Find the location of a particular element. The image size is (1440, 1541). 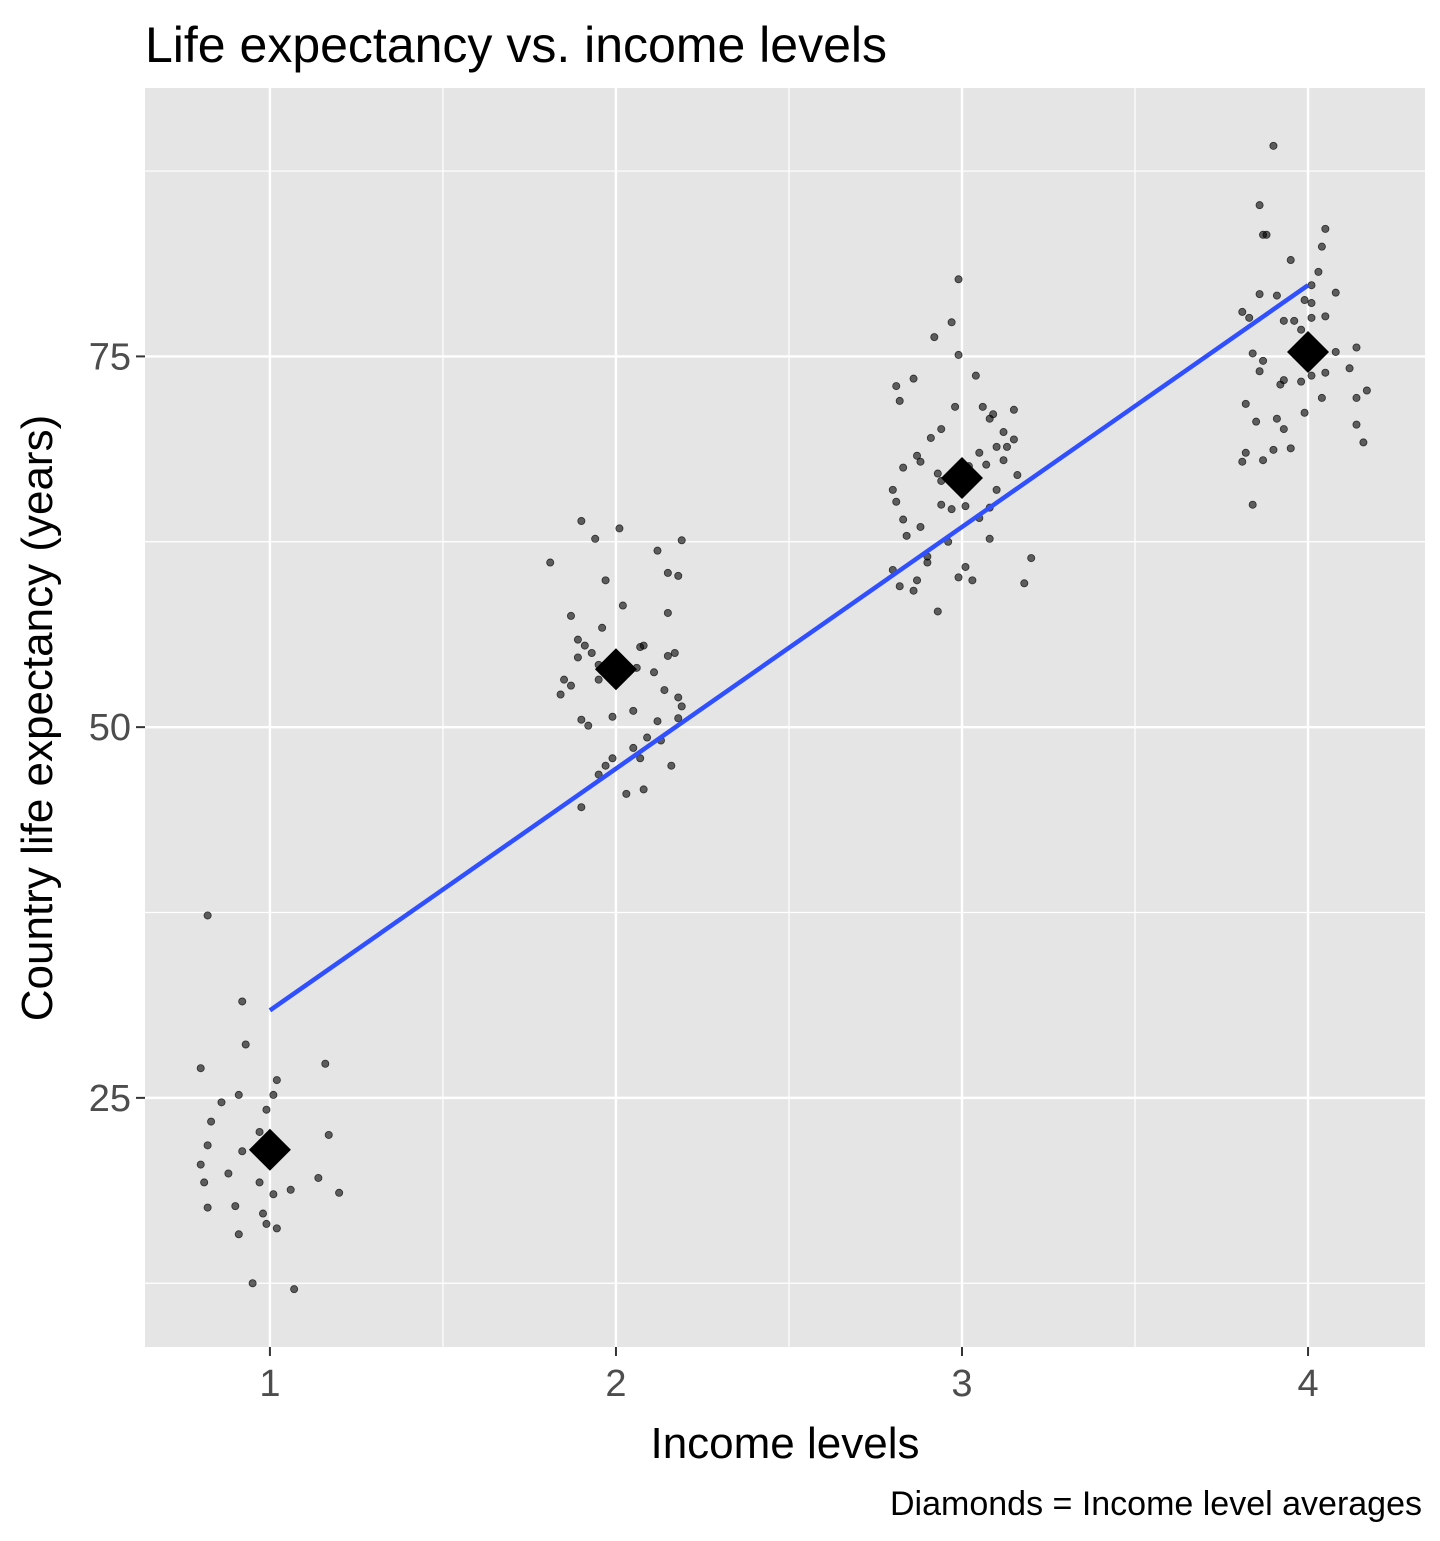

y-axis-ticks: 25 50 75 is located at coordinates (117, 728).